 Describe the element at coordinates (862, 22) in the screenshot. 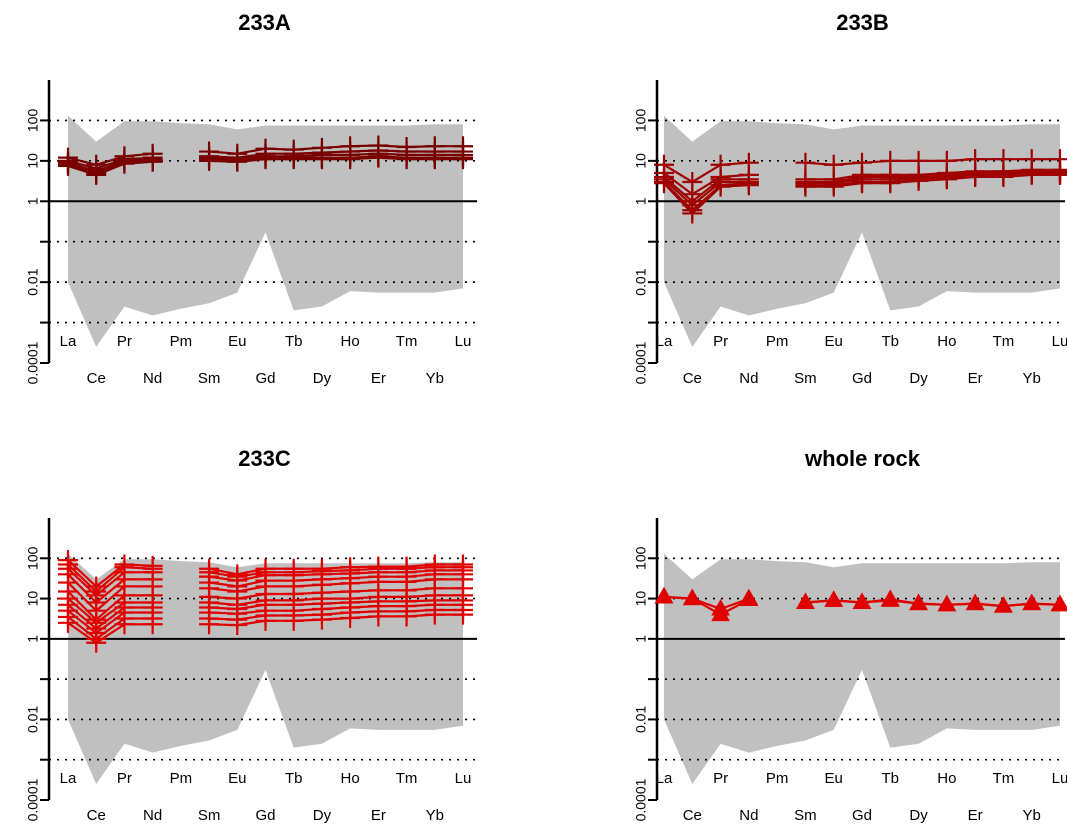

I see `panel-title: 233B` at that location.